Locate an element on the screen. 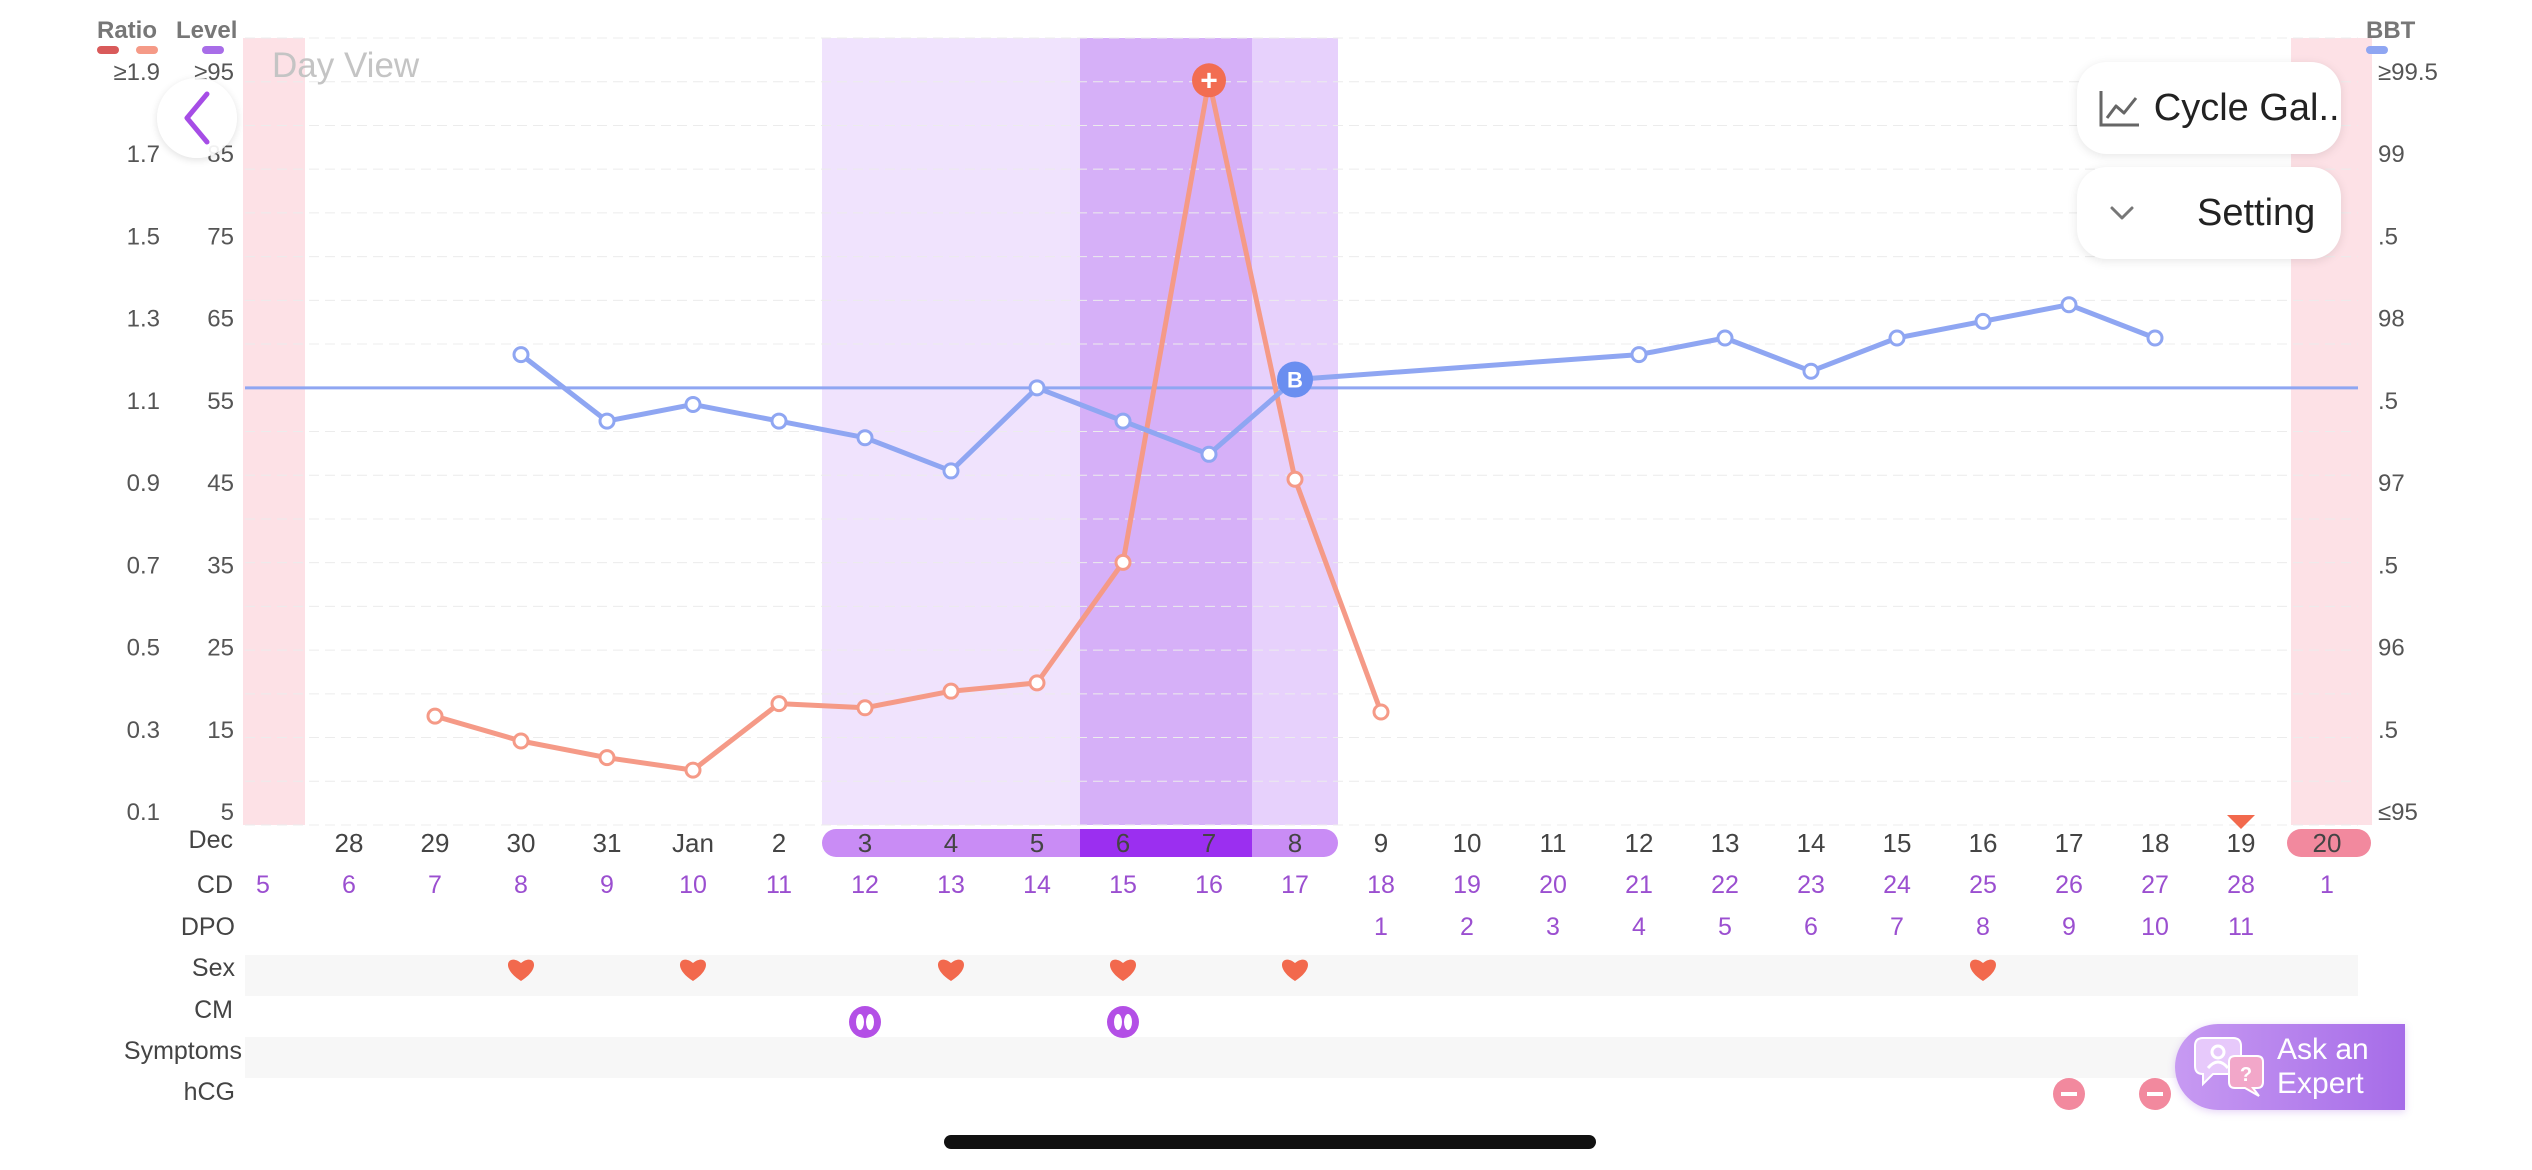 The height and width of the screenshot is (1170, 2532). date-label: 29 is located at coordinates (435, 843).